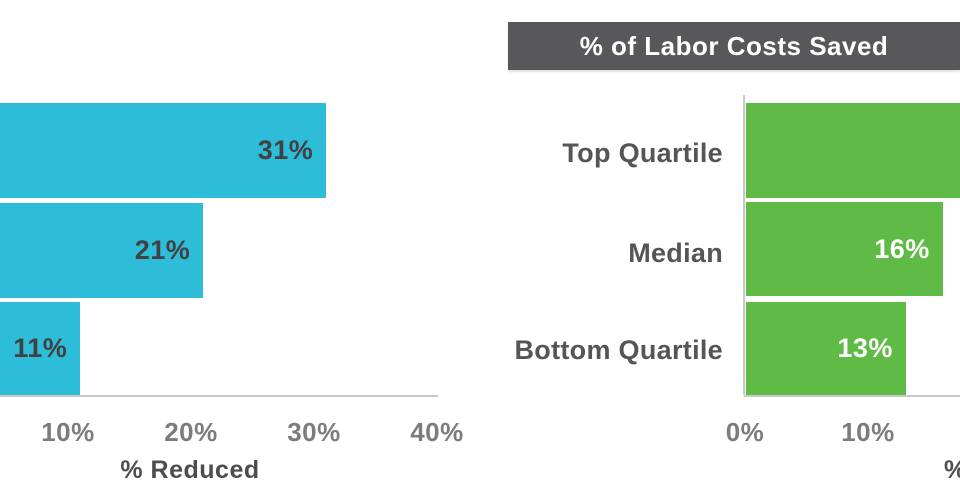 Image resolution: width=960 pixels, height=500 pixels. Describe the element at coordinates (744, 245) in the screenshot. I see `y-axis-line` at that location.